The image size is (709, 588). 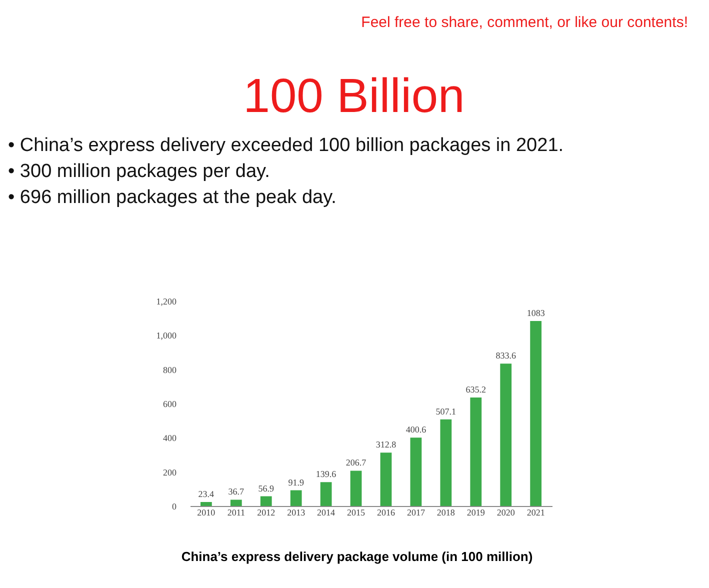 I want to click on x-tick-label: 2015, so click(x=356, y=513).